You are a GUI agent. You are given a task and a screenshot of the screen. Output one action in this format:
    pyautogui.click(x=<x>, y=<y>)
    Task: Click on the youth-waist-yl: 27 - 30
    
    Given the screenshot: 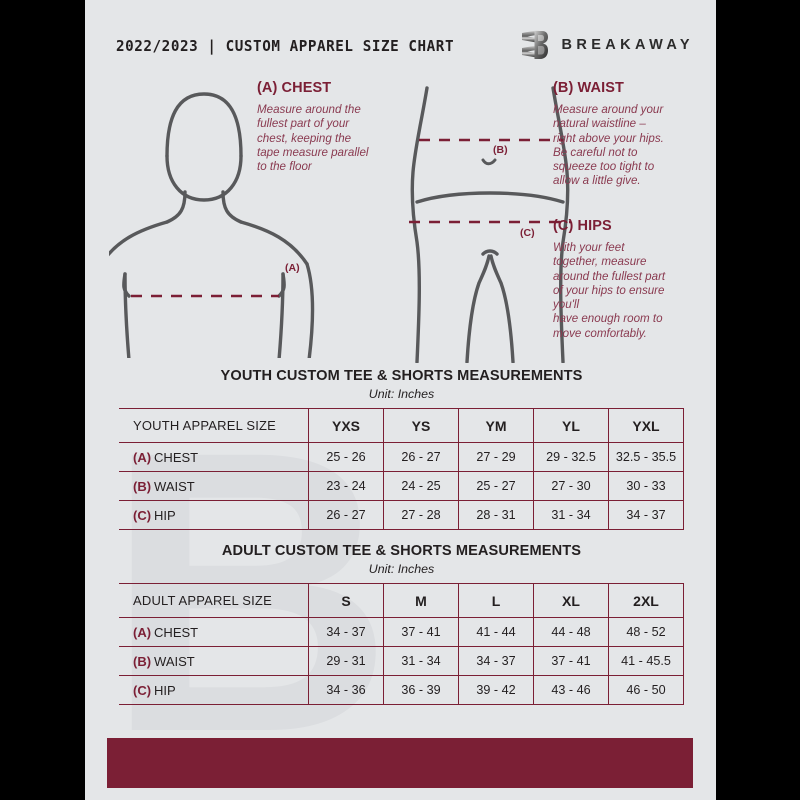 What is the action you would take?
    pyautogui.click(x=571, y=486)
    